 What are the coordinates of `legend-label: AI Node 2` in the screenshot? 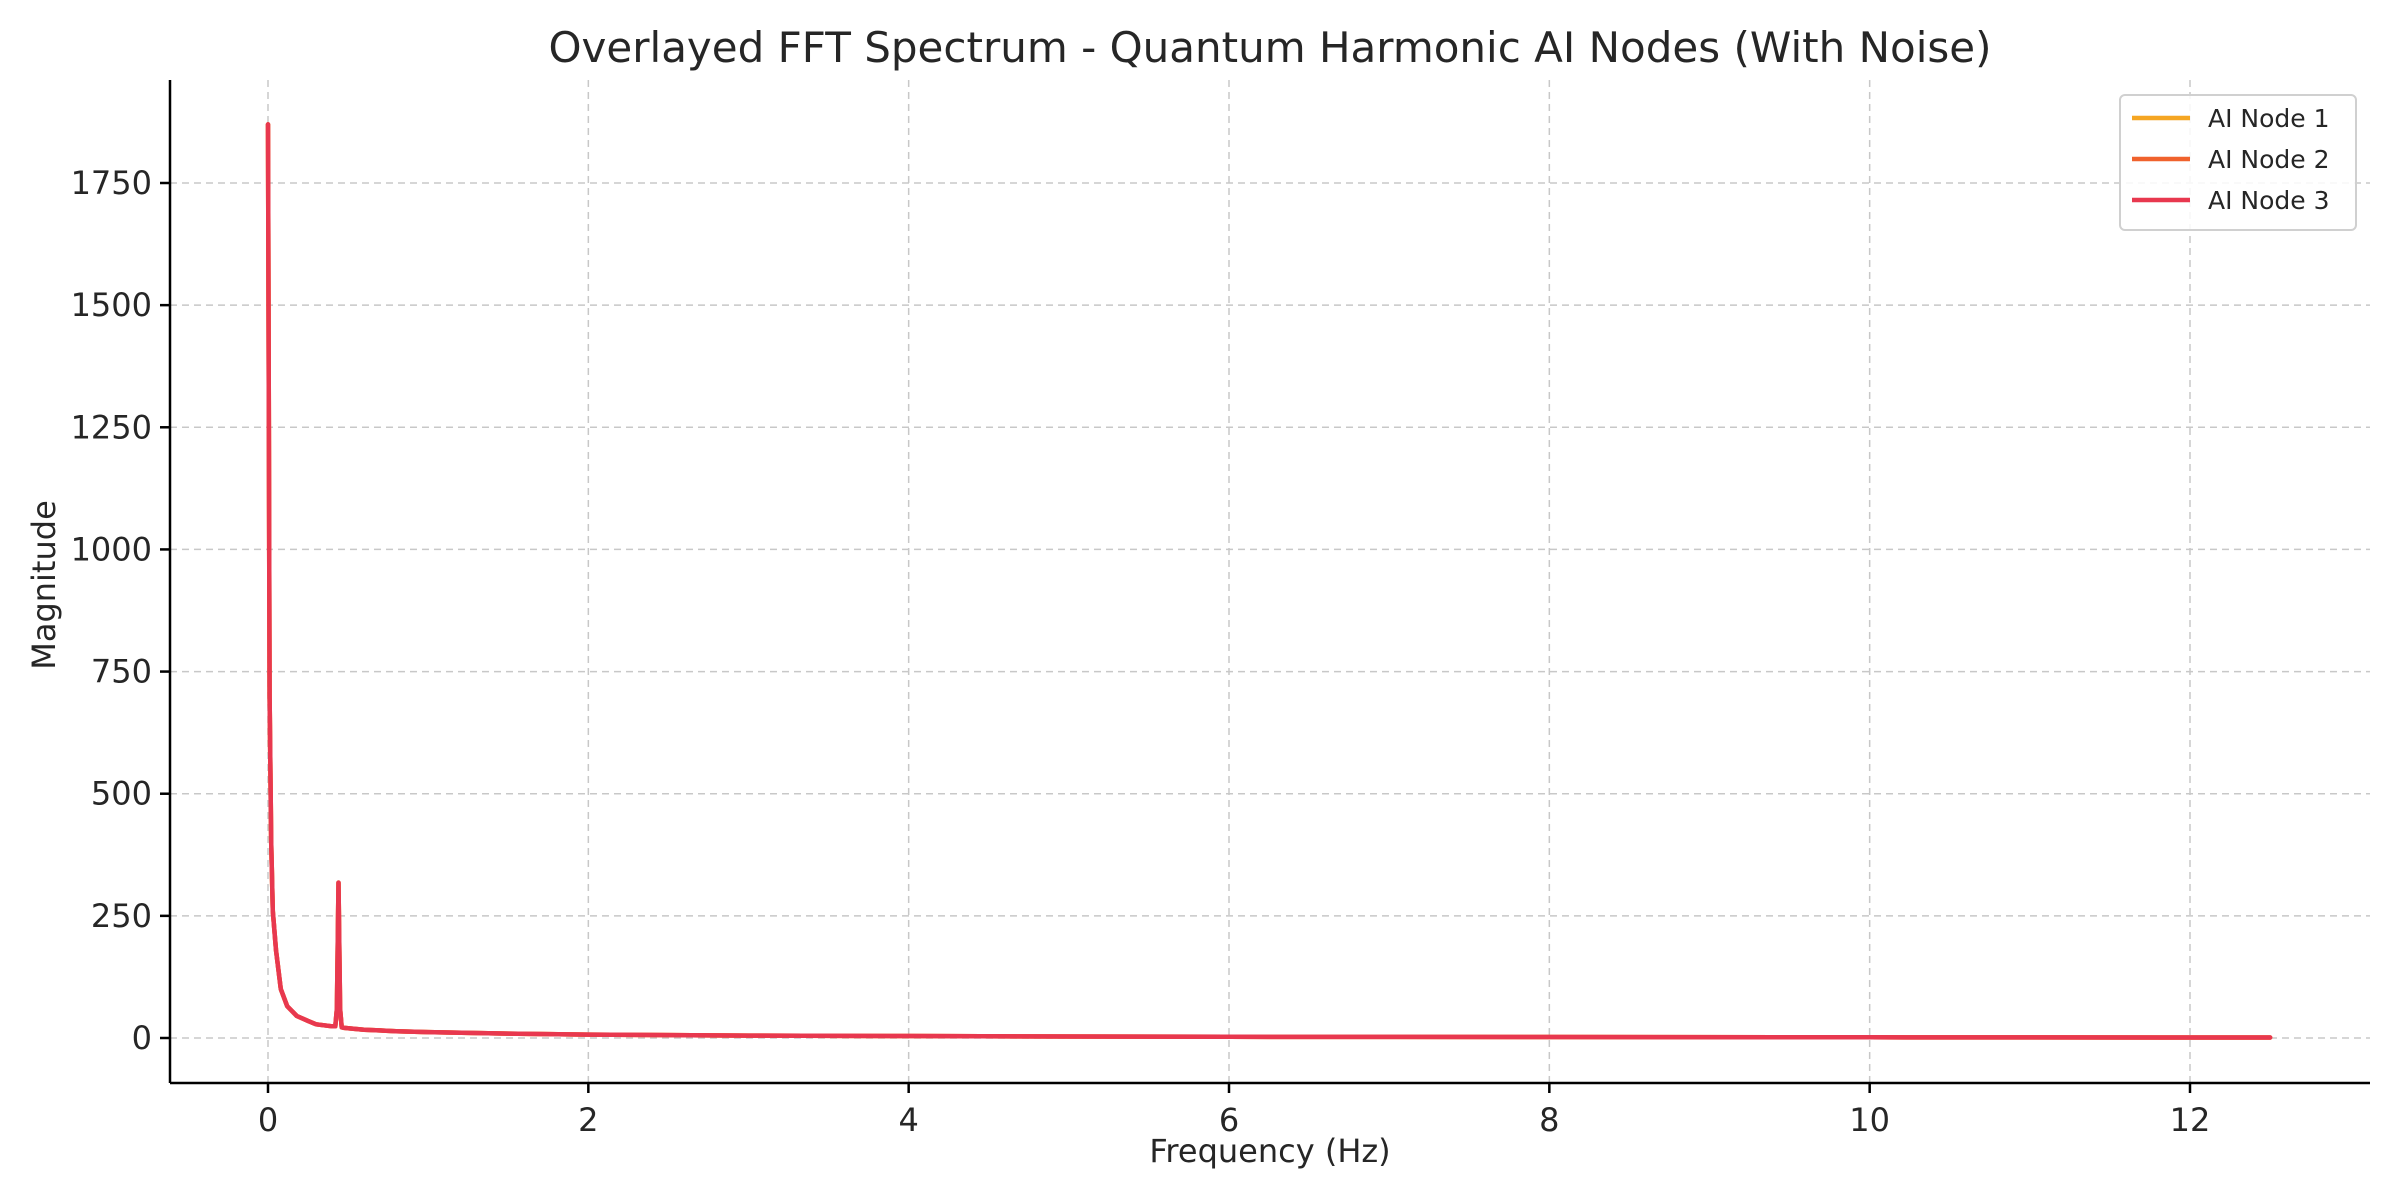 It's located at (2269, 159).